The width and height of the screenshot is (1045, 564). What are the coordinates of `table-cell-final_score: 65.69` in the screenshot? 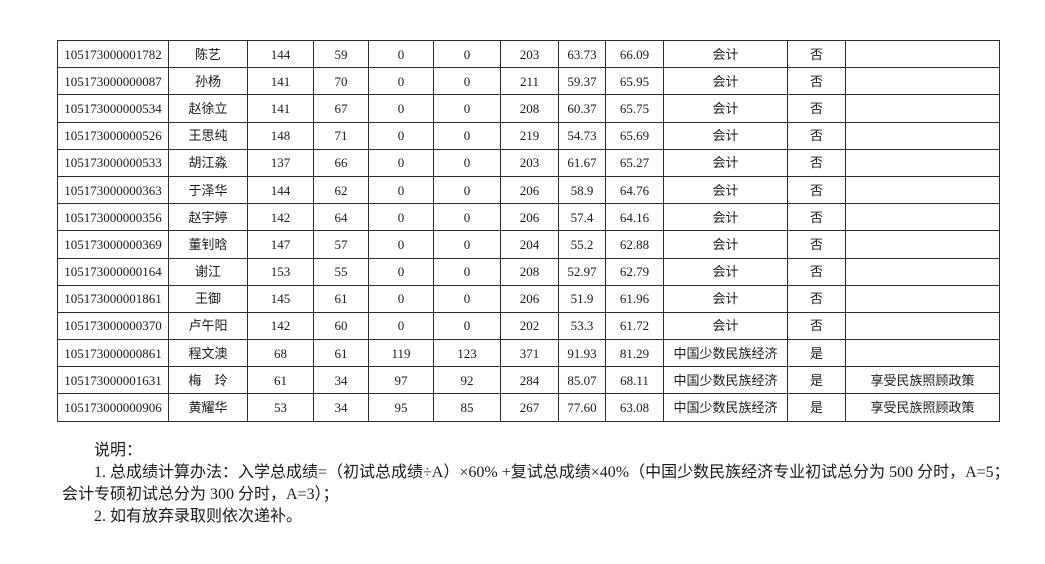 It's located at (634, 135).